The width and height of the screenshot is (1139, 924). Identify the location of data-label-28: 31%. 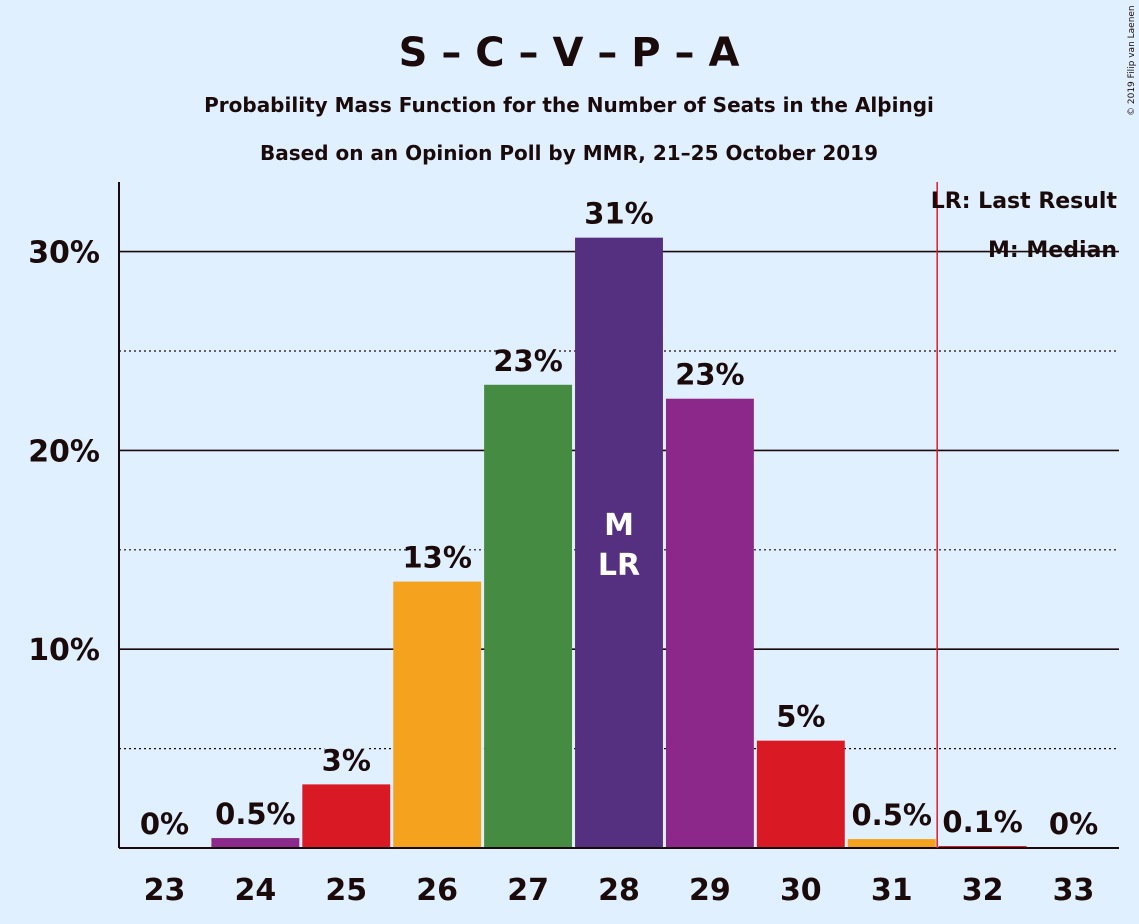
(618, 214).